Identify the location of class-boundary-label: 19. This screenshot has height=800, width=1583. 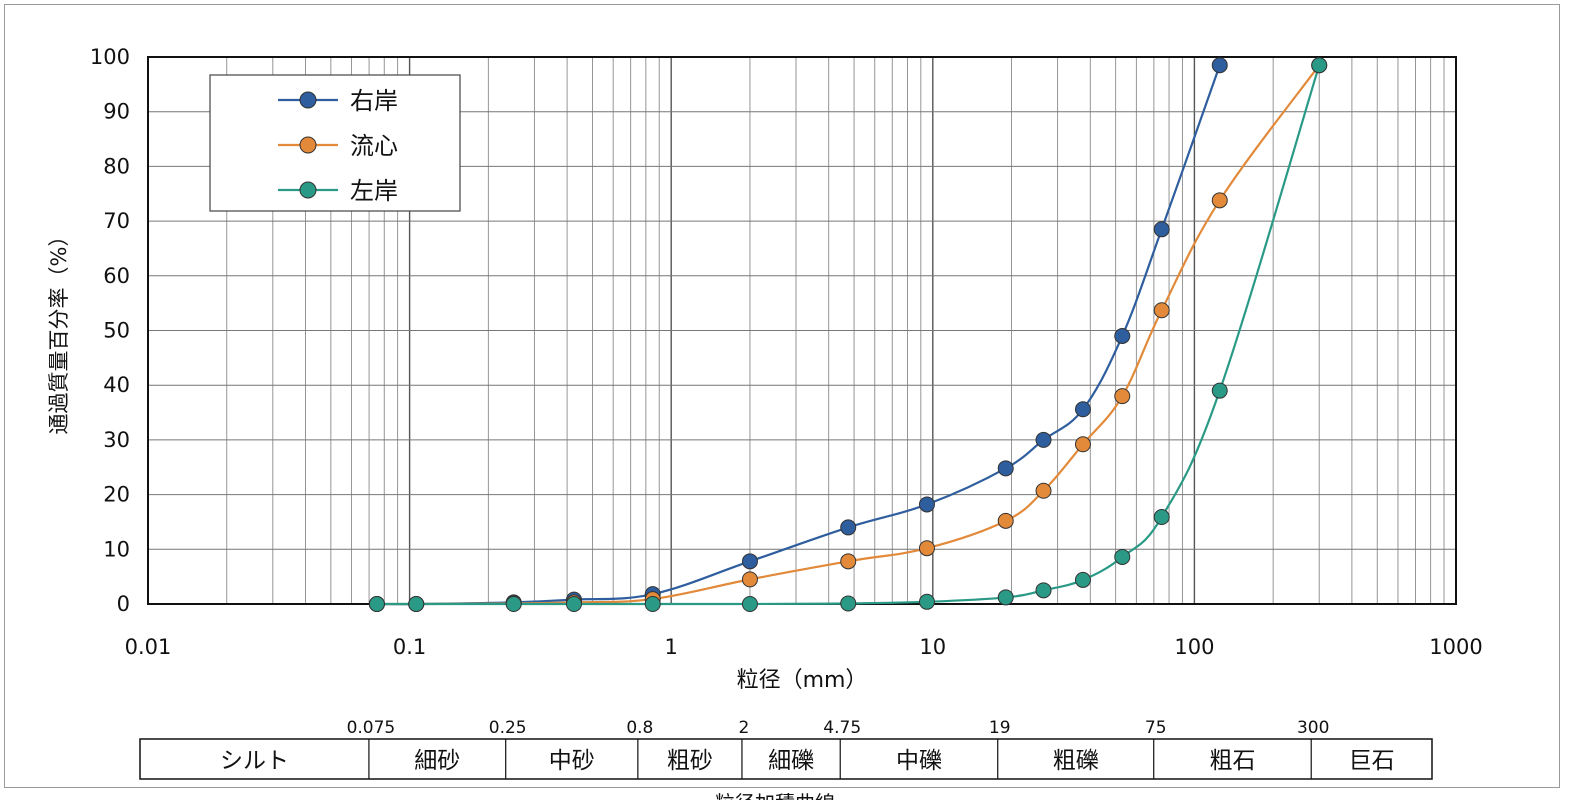
(1000, 728).